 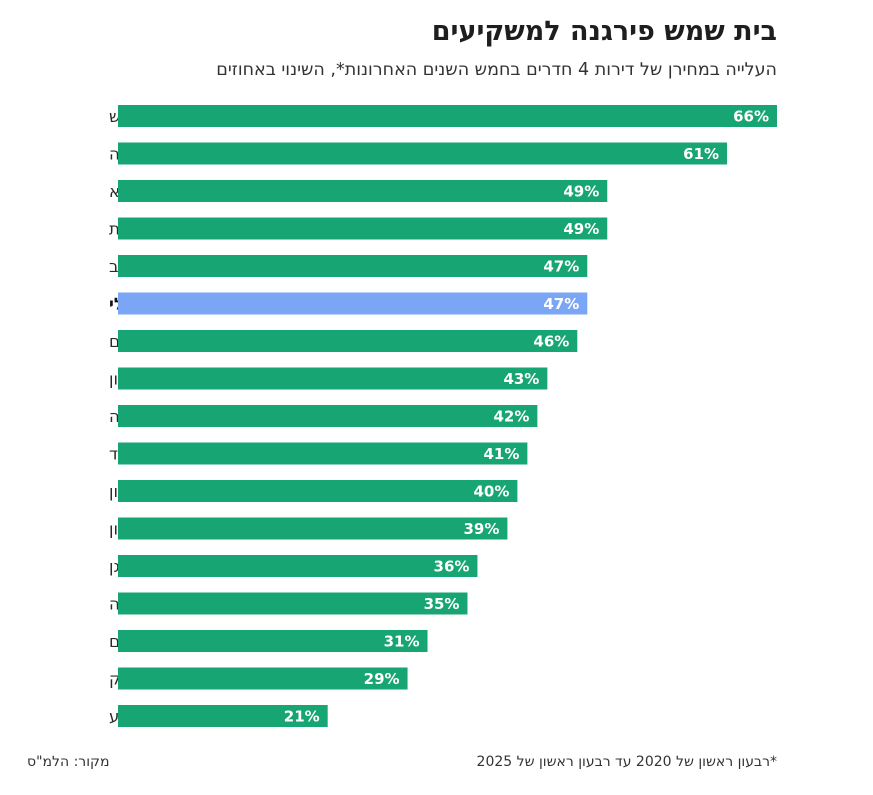 What do you see at coordinates (442, 604) in the screenshot?
I see `bar-value-label: 35%` at bounding box center [442, 604].